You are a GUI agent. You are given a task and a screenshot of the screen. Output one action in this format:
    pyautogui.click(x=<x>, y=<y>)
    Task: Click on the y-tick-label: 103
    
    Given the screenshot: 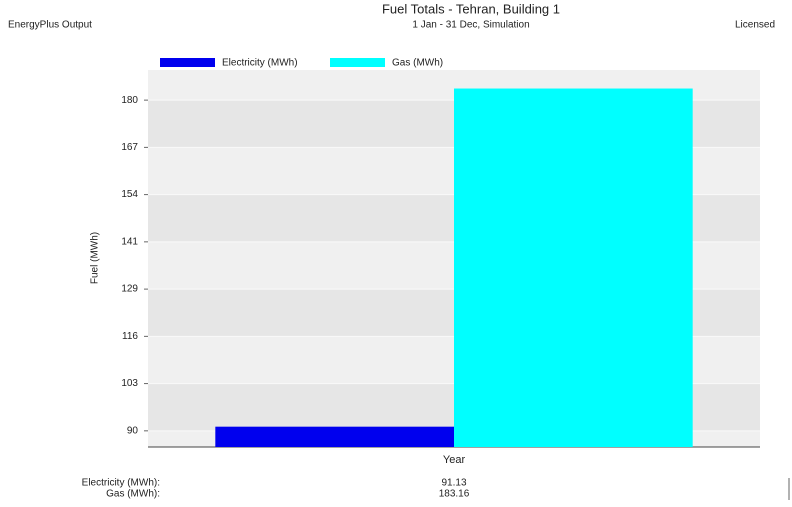 What is the action you would take?
    pyautogui.click(x=129, y=383)
    